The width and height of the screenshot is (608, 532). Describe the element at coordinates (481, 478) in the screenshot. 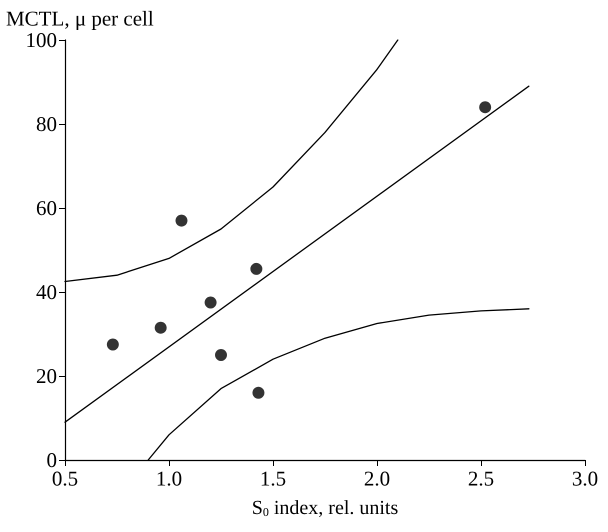

I see `x-tick-label: 2.5` at that location.